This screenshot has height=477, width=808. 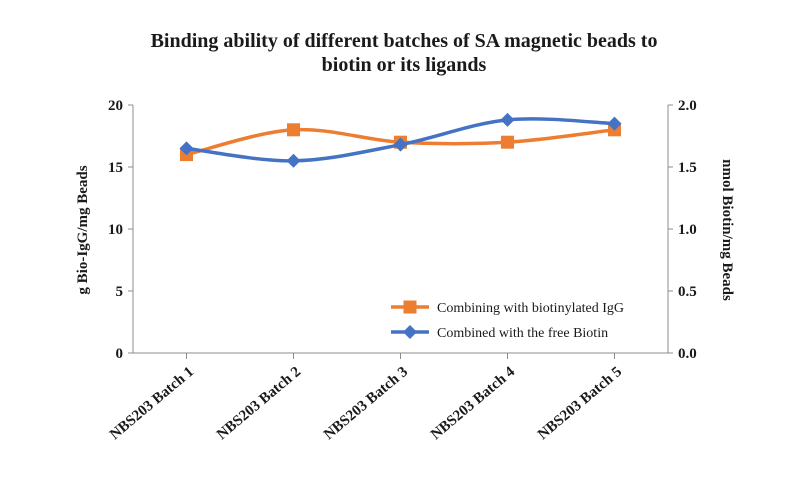 What do you see at coordinates (687, 354) in the screenshot?
I see `right-tick-label: 0.0` at bounding box center [687, 354].